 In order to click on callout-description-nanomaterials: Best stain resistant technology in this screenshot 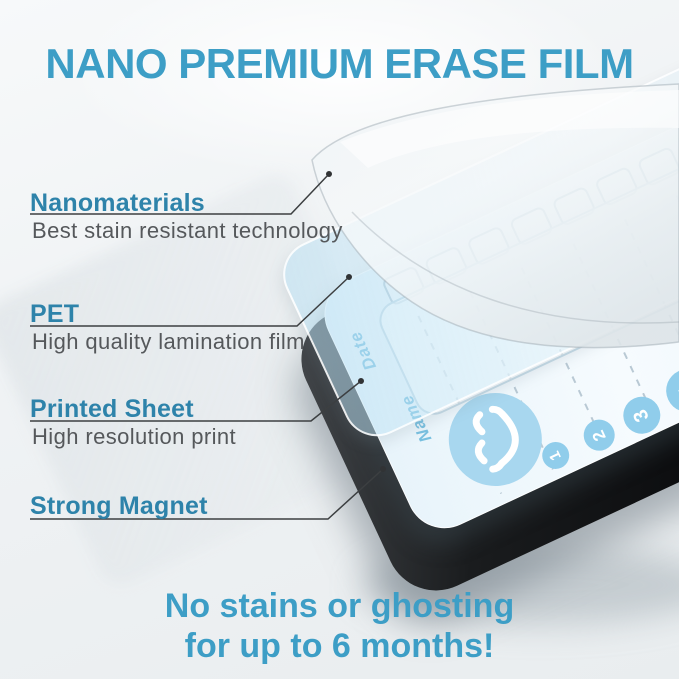, I will do `click(187, 230)`.